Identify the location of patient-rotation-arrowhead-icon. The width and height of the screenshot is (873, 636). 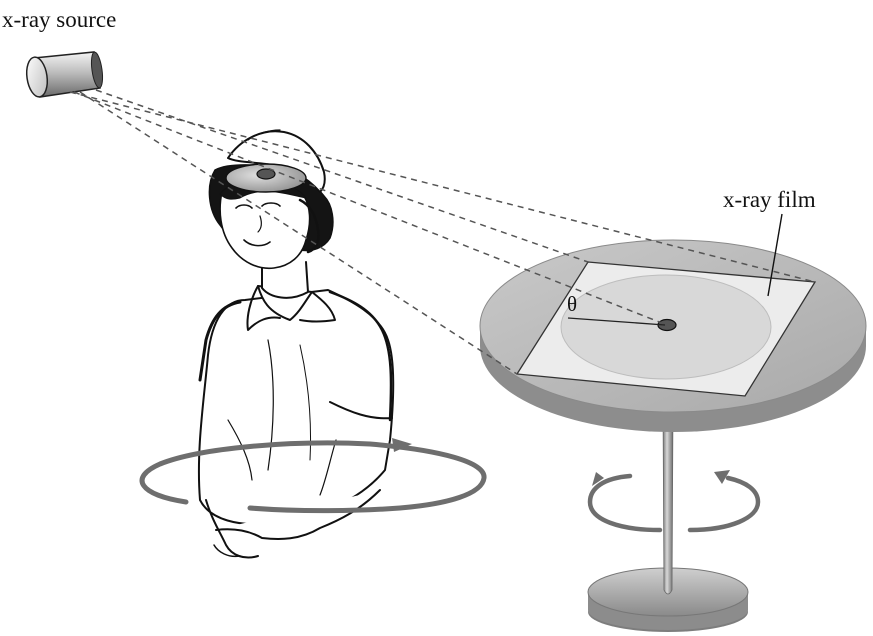
(402, 445).